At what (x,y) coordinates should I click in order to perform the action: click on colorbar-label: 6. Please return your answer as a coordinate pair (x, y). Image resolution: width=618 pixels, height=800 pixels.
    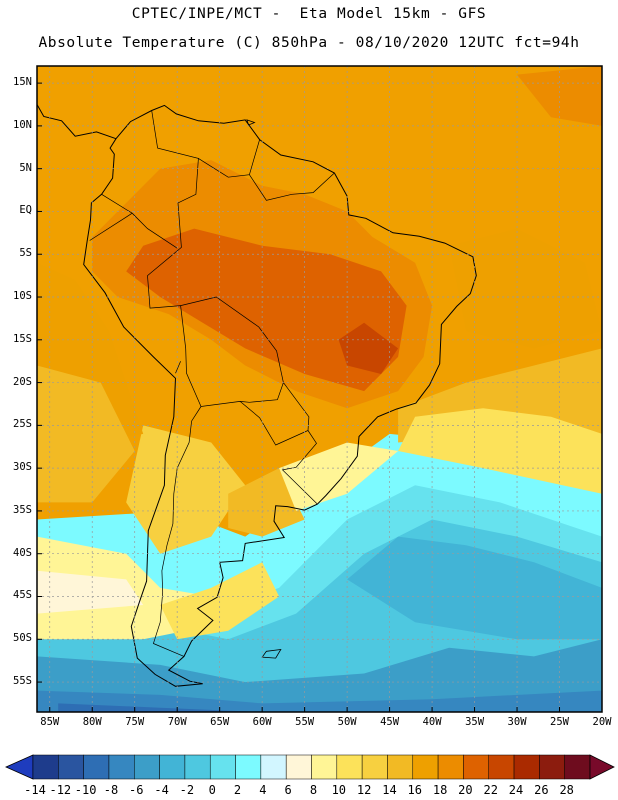
    Looking at the image, I should click on (288, 790).